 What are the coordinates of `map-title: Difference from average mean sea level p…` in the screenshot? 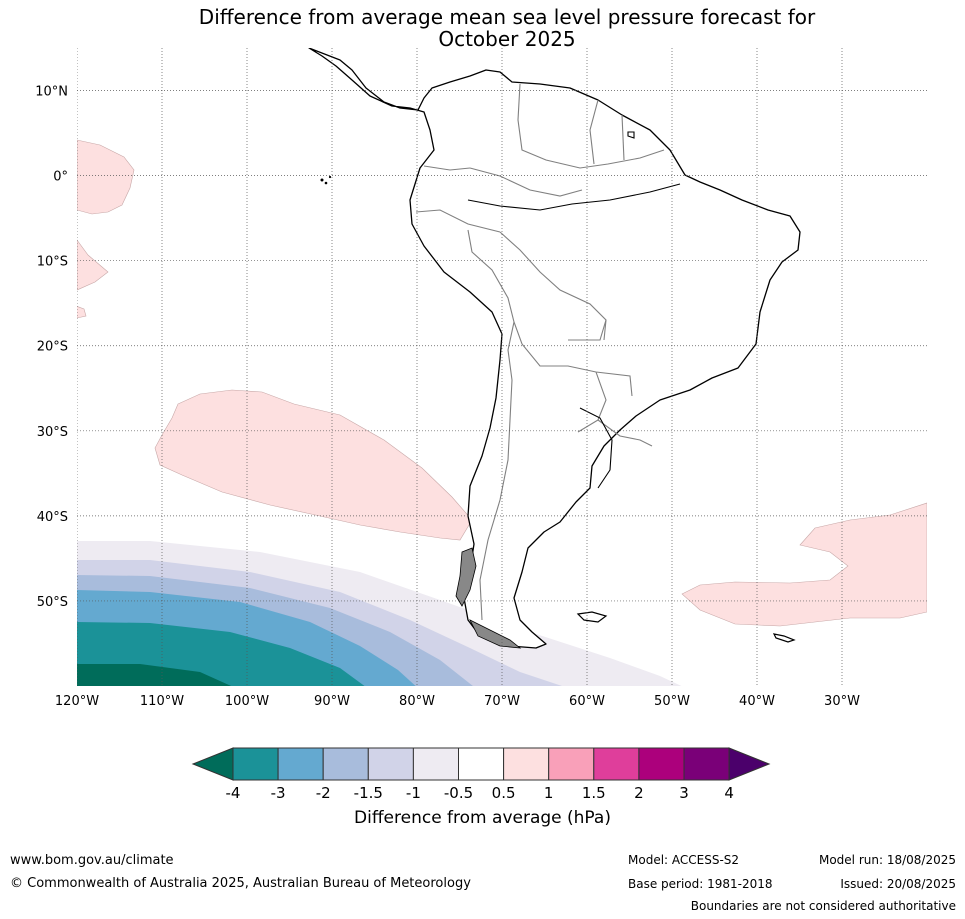 It's located at (482, 28).